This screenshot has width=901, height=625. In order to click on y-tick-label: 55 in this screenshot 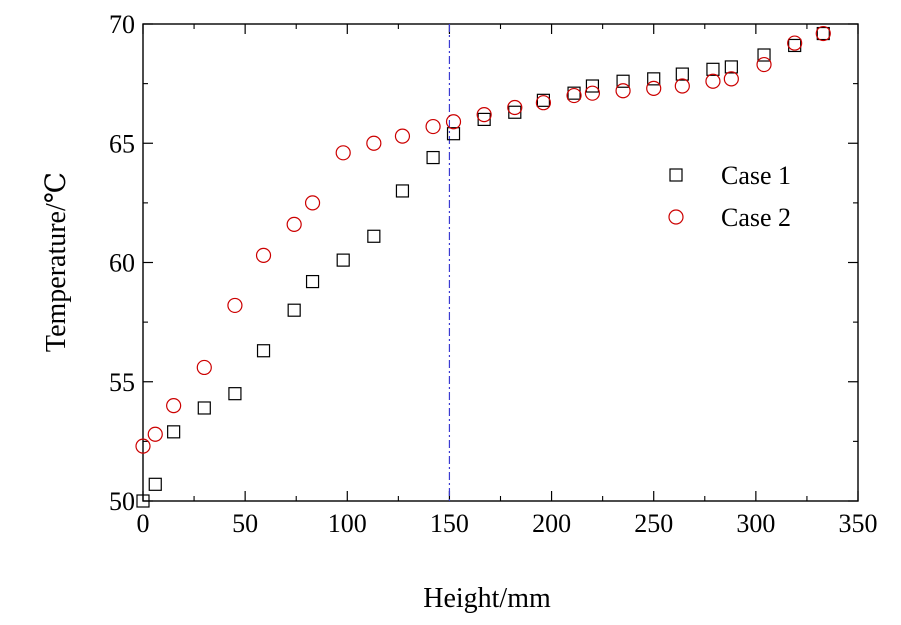, I will do `click(122, 382)`.